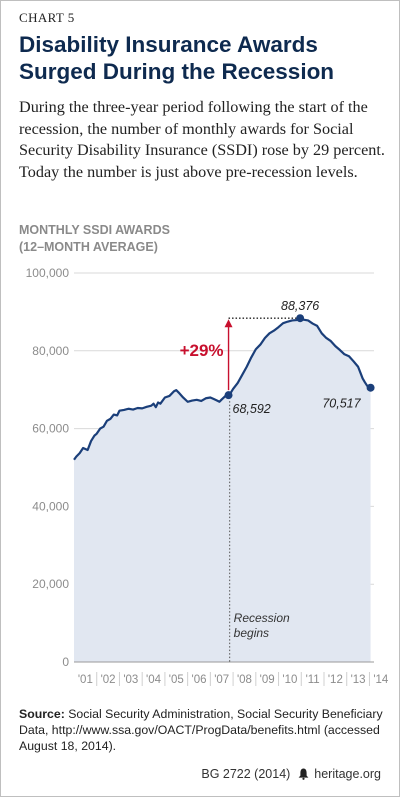  Describe the element at coordinates (252, 409) in the screenshot. I see `start-point-label: 68,592` at that location.